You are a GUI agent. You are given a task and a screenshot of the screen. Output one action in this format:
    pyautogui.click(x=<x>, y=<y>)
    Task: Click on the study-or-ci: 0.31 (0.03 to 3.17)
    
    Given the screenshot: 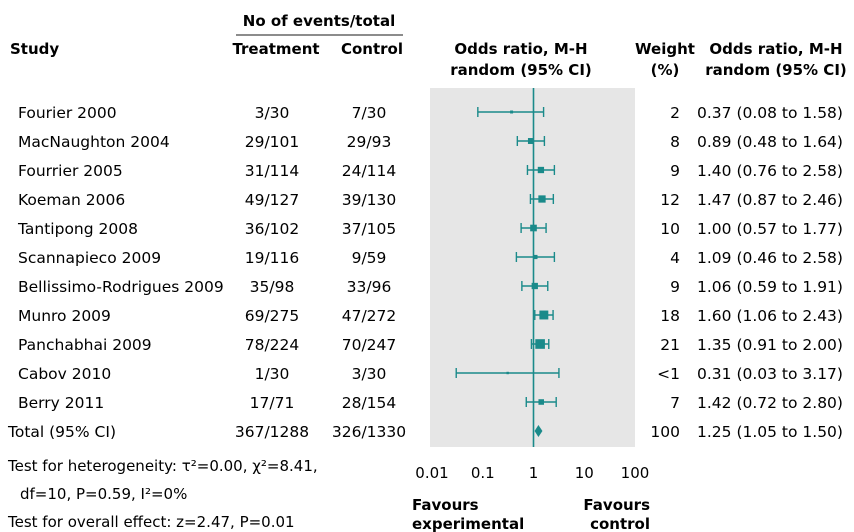 What is the action you would take?
    pyautogui.click(x=770, y=374)
    